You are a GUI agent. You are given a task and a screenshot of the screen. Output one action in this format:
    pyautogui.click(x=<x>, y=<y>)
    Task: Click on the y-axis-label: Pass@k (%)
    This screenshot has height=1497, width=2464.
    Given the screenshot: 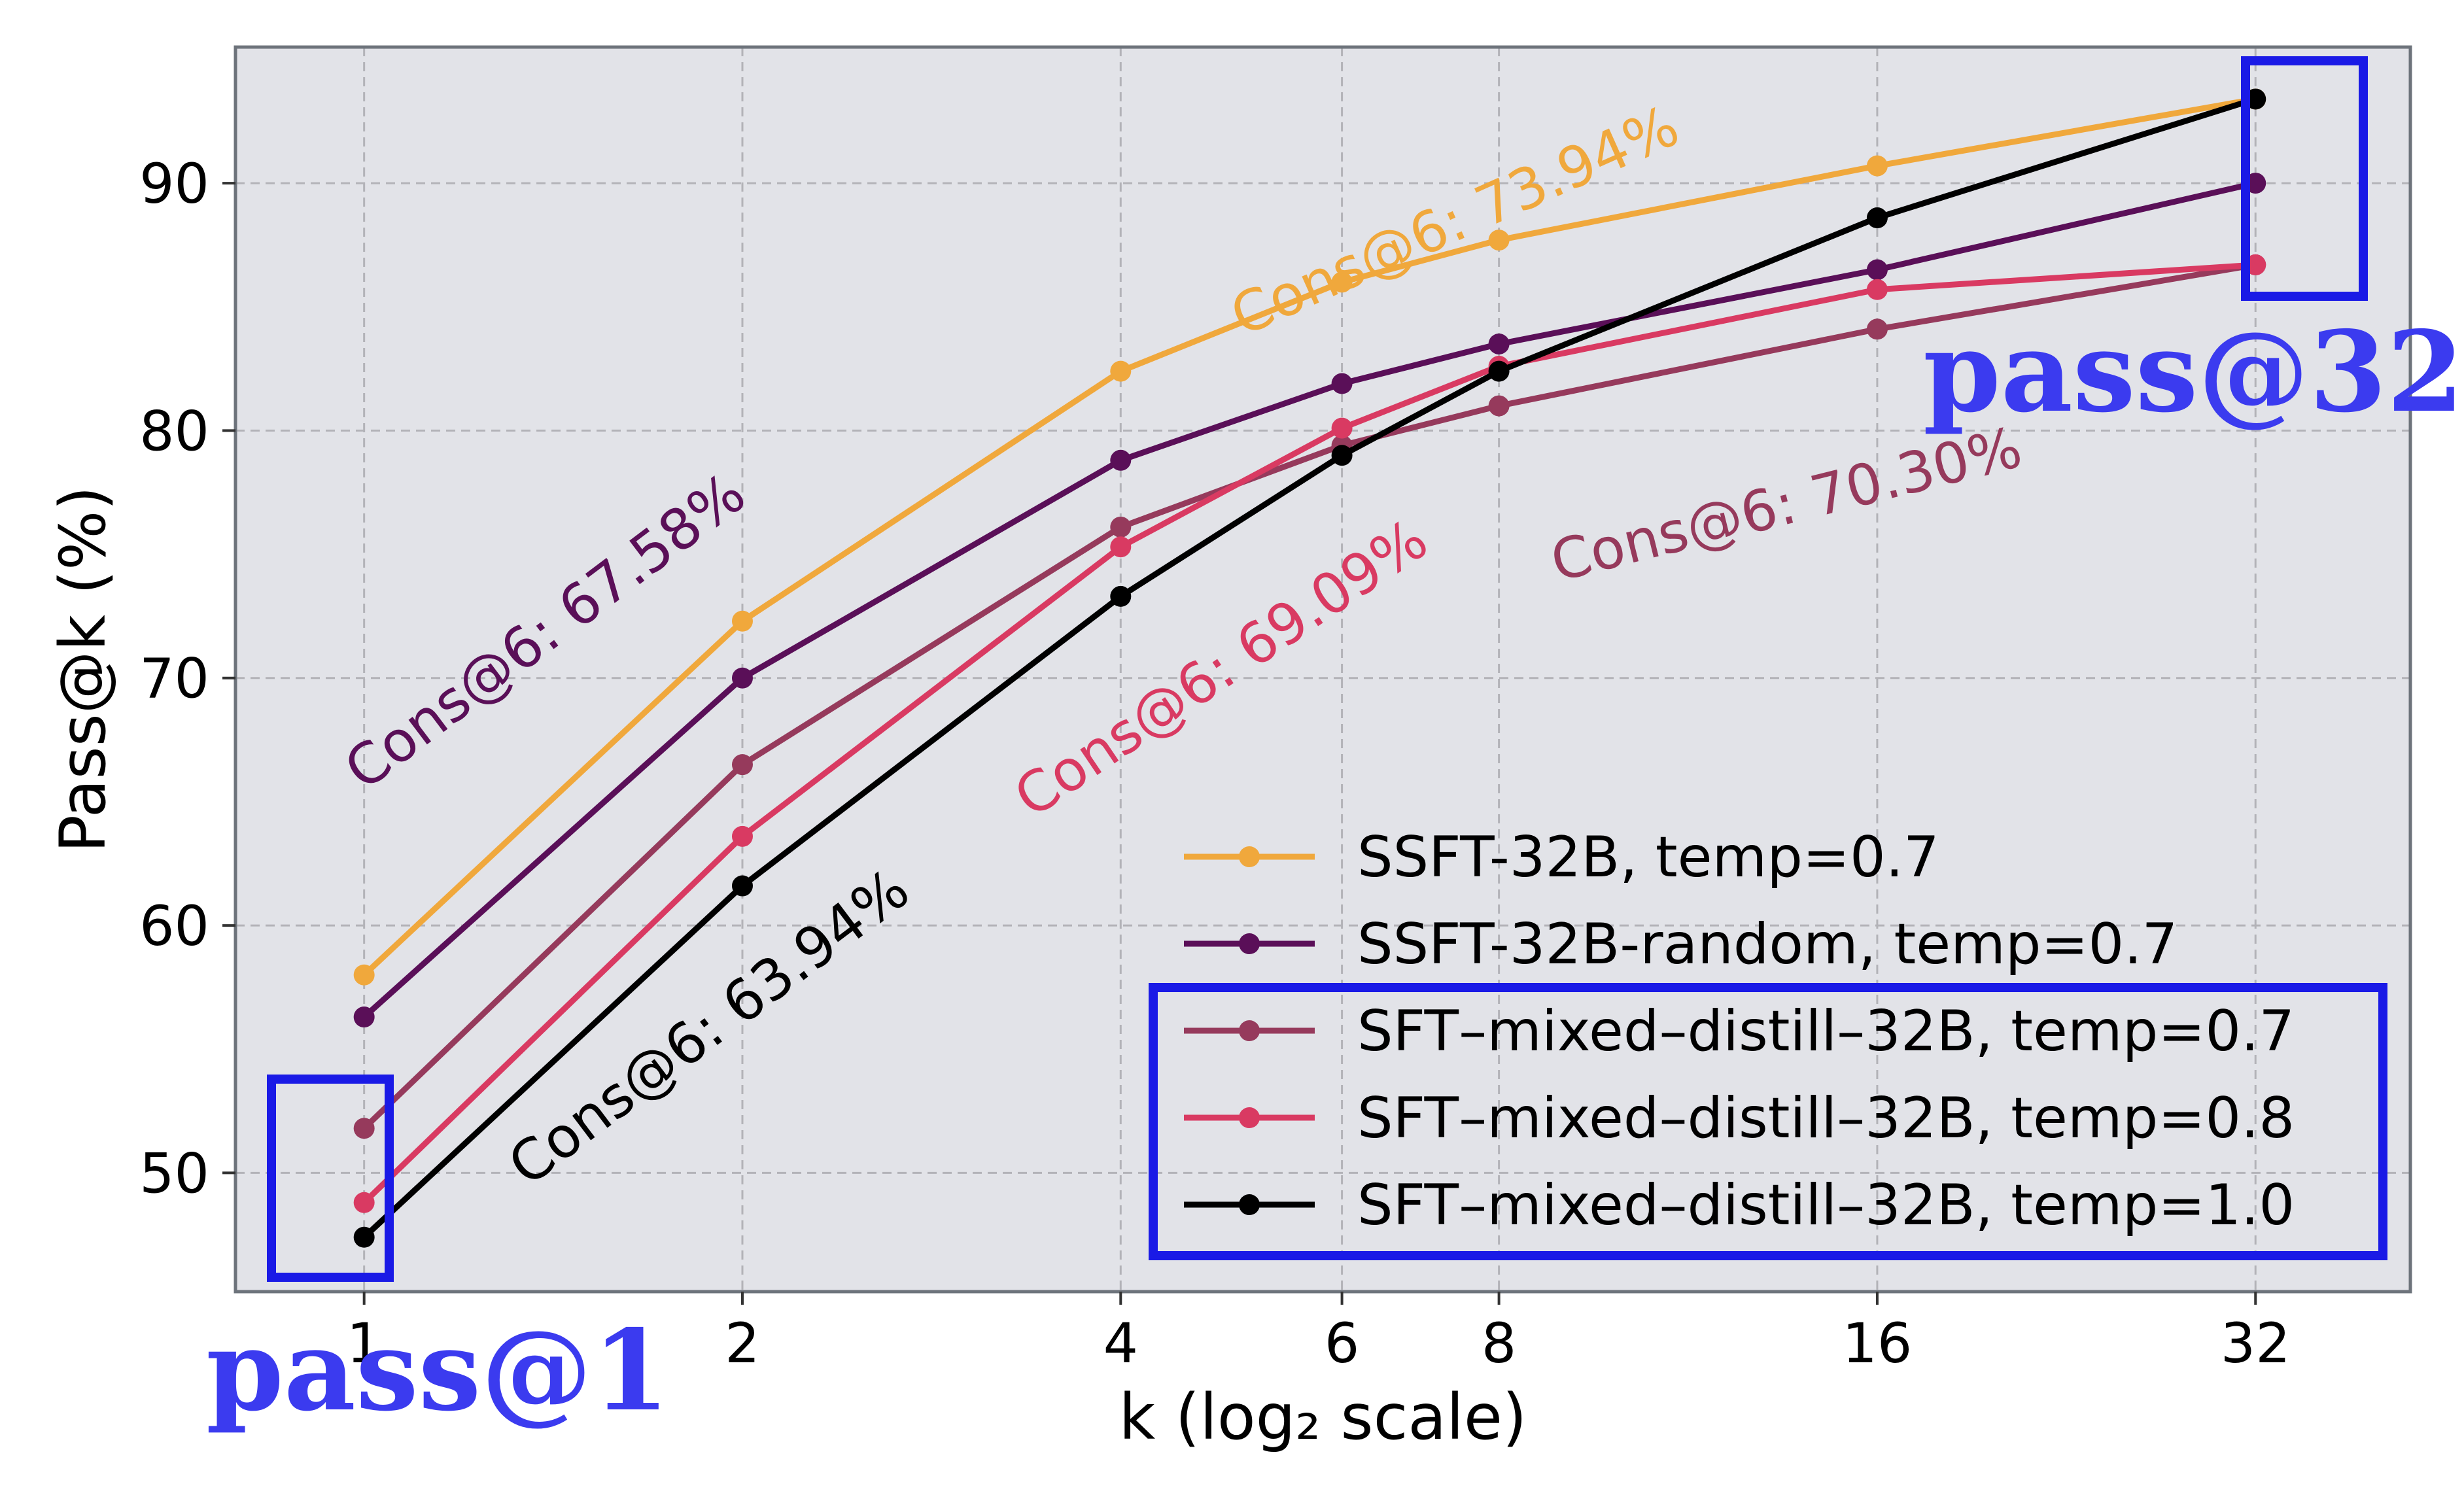 What is the action you would take?
    pyautogui.click(x=83, y=670)
    